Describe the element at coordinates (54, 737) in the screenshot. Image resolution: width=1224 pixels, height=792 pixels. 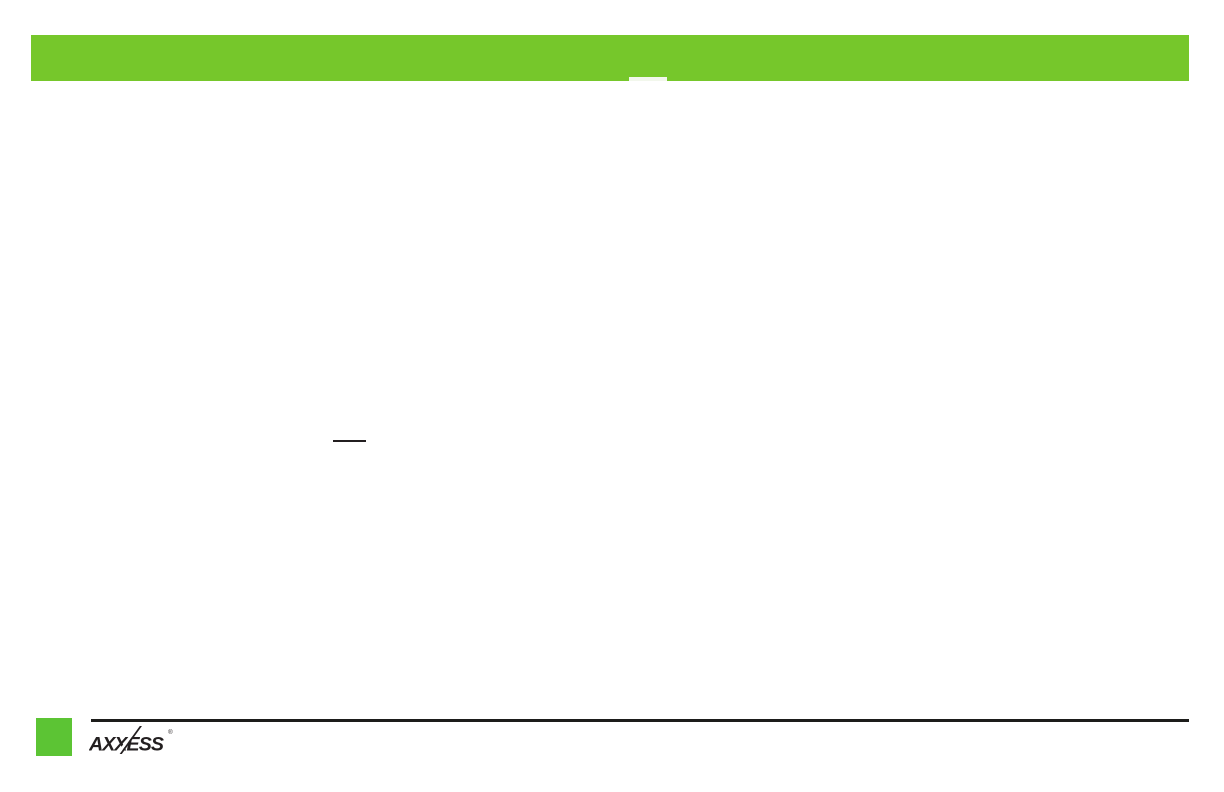
I see `footer-green-square` at that location.